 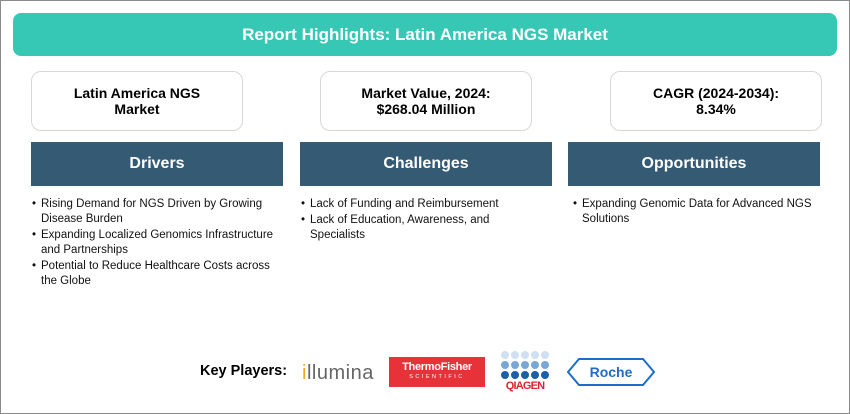 I want to click on market-value-card: Market Value, 2024: $268.04 Million, so click(x=426, y=101).